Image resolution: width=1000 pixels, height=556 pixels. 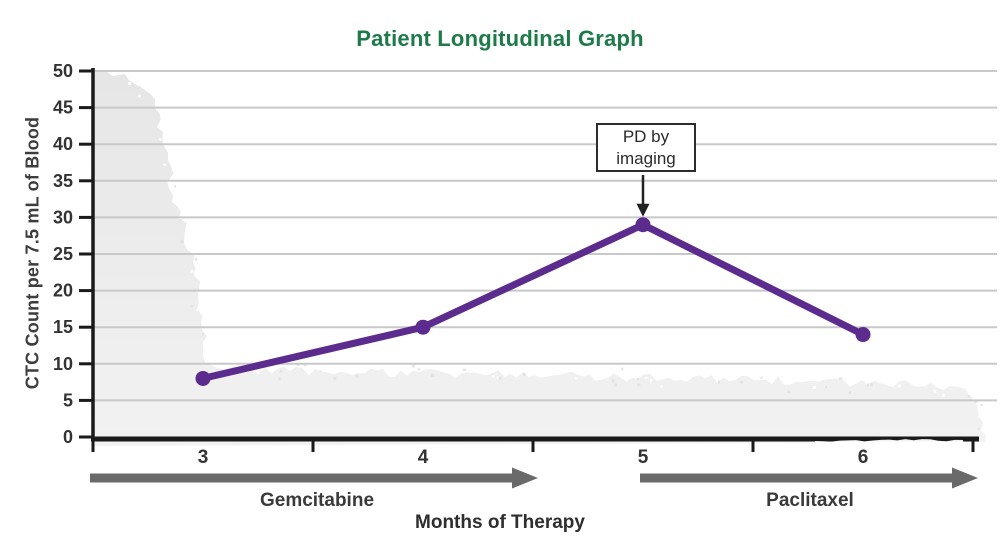 What do you see at coordinates (63, 254) in the screenshot?
I see `y-tick-label: 25` at bounding box center [63, 254].